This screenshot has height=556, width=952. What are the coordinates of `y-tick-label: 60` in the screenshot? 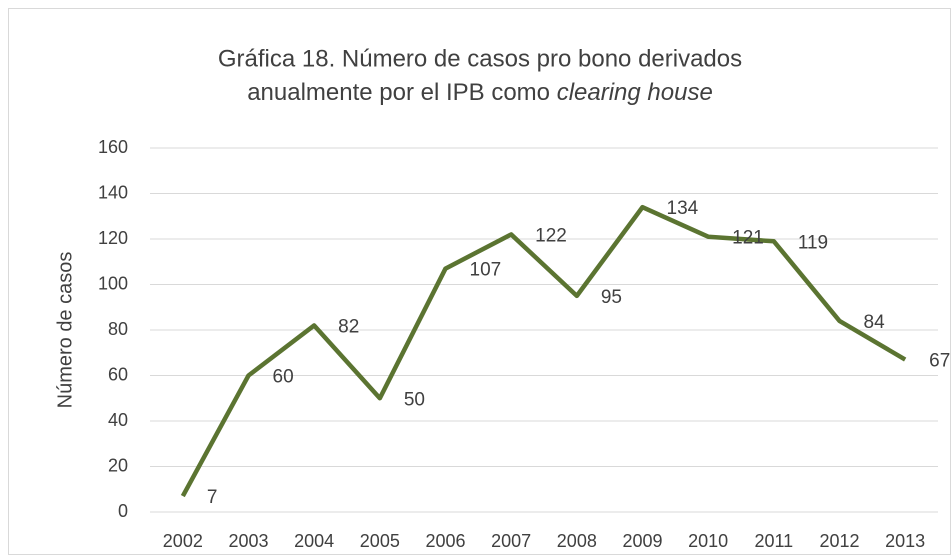 It's located at (118, 374).